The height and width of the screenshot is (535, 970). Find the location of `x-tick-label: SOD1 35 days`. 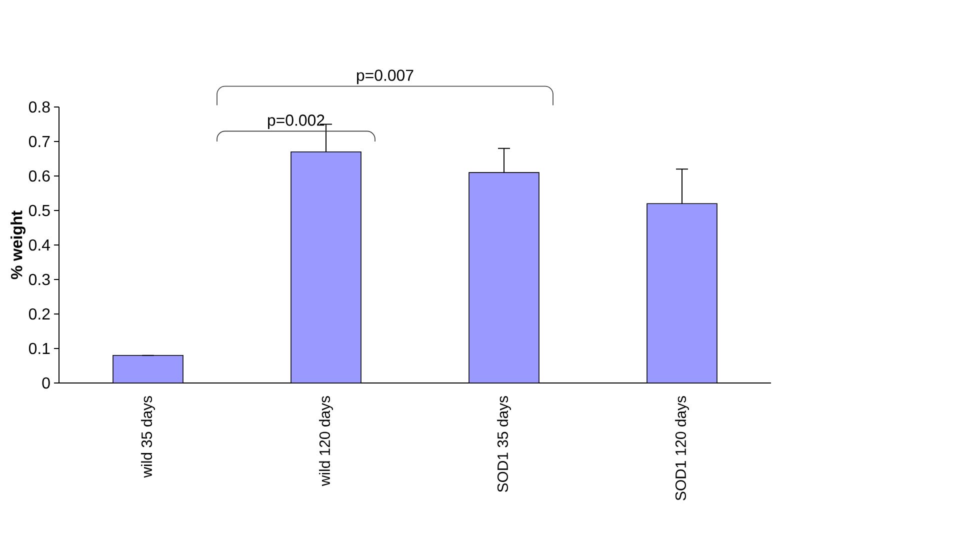

x-tick-label: SOD1 35 days is located at coordinates (504, 444).